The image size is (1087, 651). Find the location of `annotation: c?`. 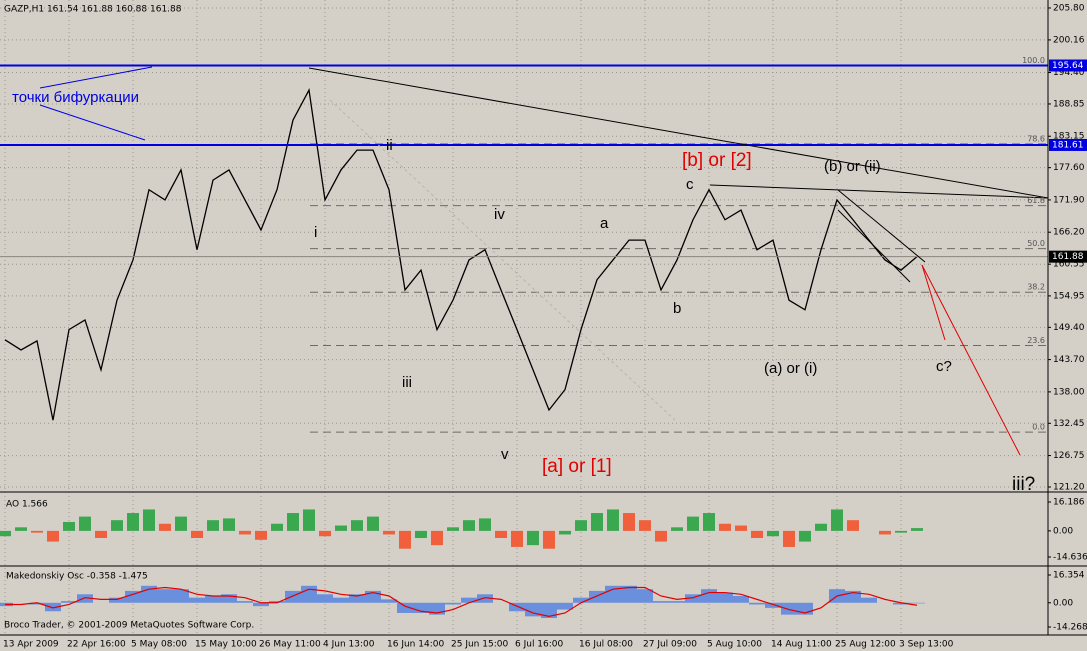

annotation: c? is located at coordinates (944, 366).